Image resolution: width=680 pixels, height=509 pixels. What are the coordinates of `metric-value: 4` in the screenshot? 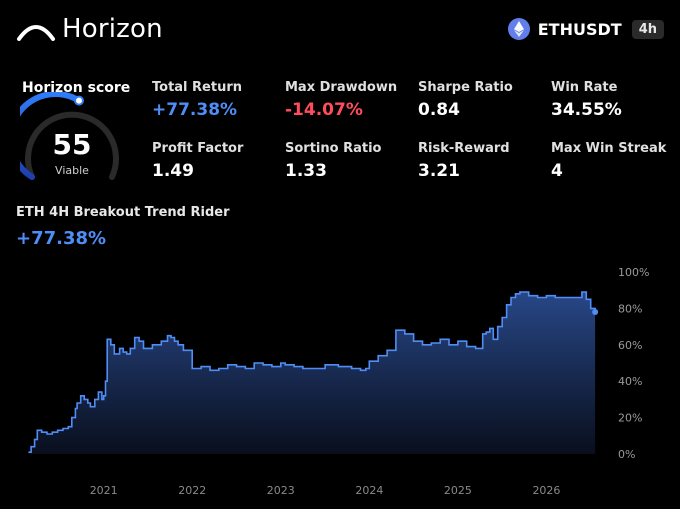 It's located at (557, 171).